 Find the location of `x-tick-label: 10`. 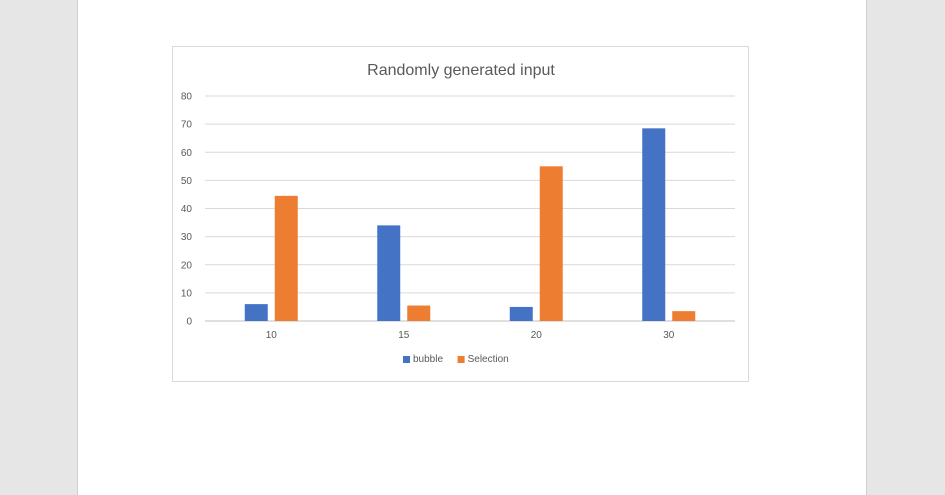

x-tick-label: 10 is located at coordinates (272, 335).